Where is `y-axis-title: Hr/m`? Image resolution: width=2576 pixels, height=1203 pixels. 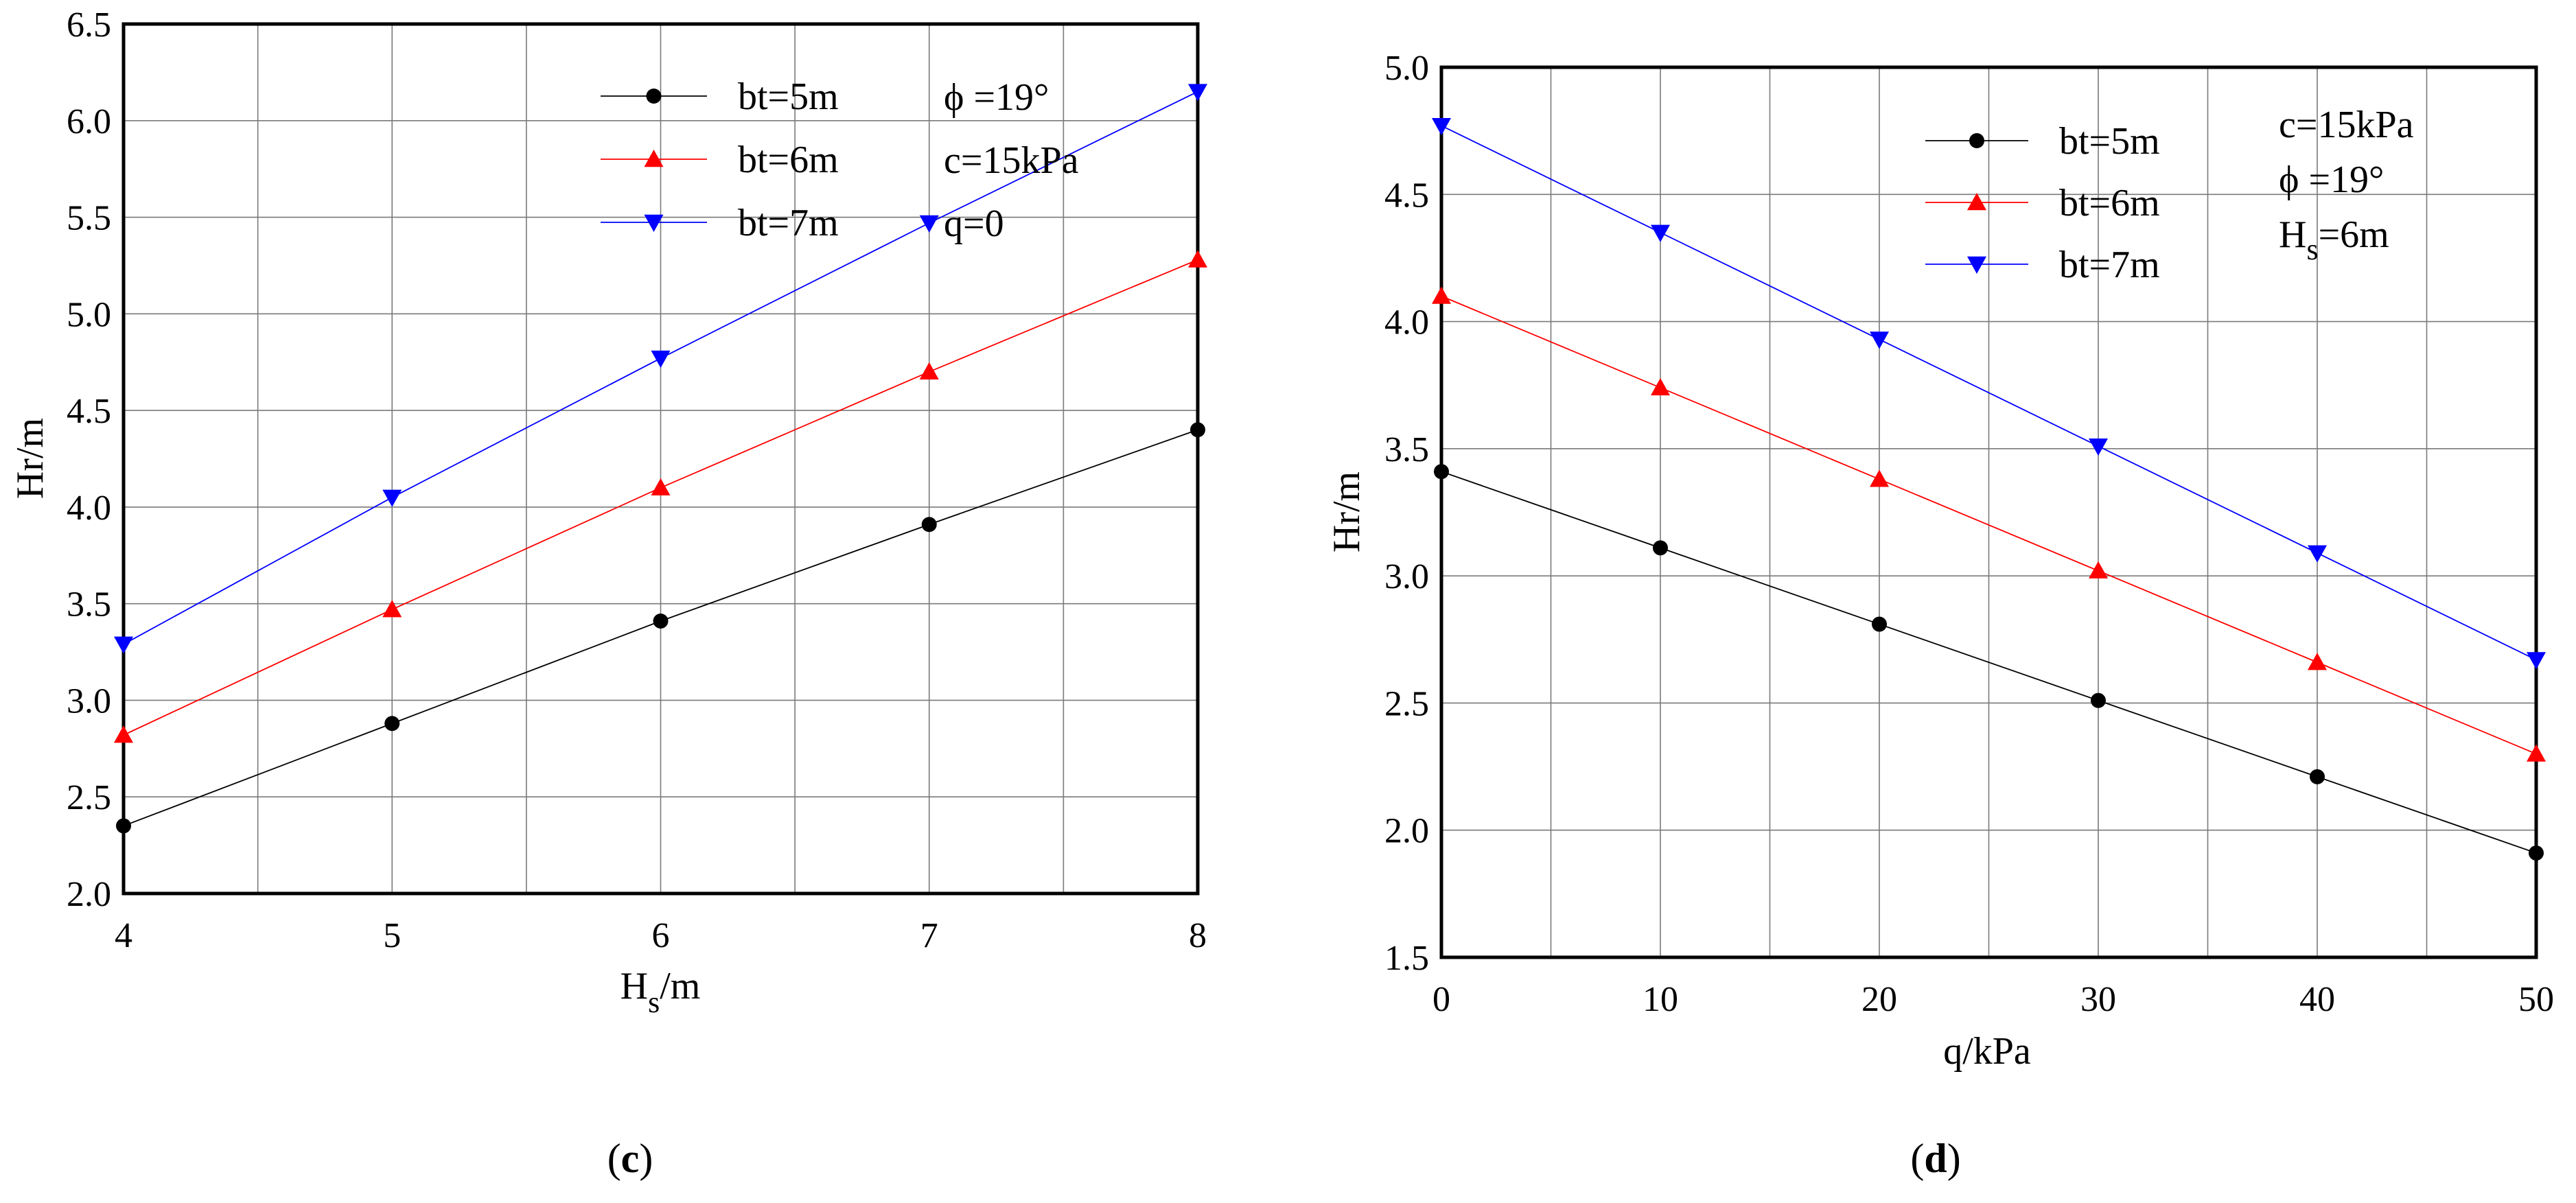 y-axis-title: Hr/m is located at coordinates (30, 458).